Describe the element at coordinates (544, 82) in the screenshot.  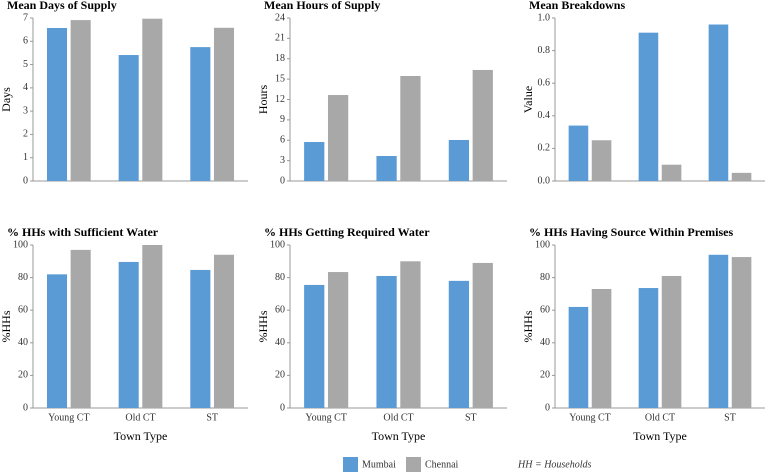
I see `y-tick-label: 0.6` at that location.